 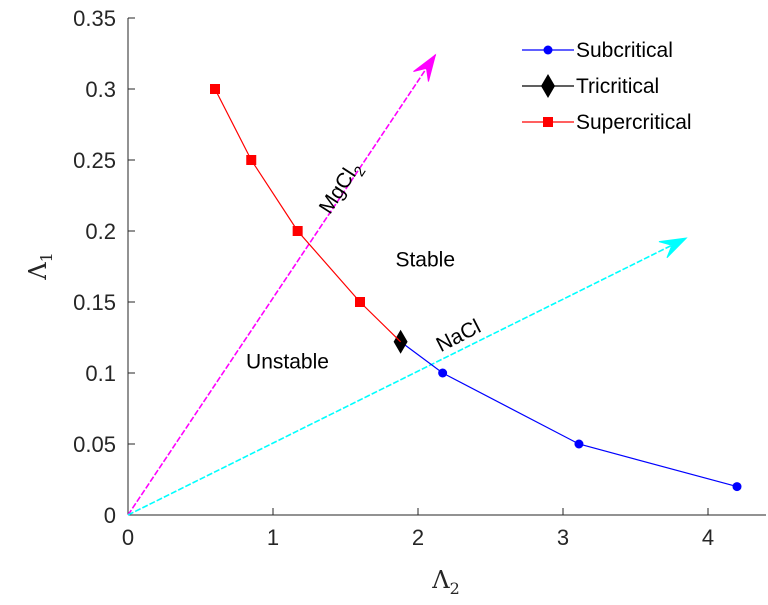 I want to click on y-tick-label: 0.35, so click(x=94, y=18).